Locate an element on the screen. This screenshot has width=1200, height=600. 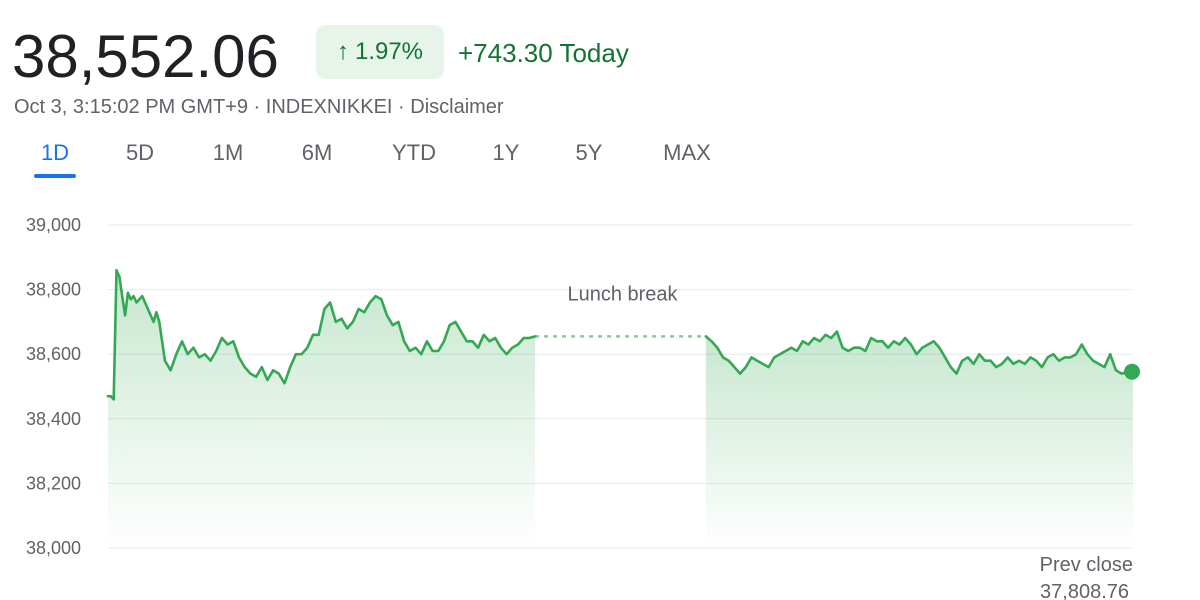
y-tick-label: 38,200 is located at coordinates (53, 483).